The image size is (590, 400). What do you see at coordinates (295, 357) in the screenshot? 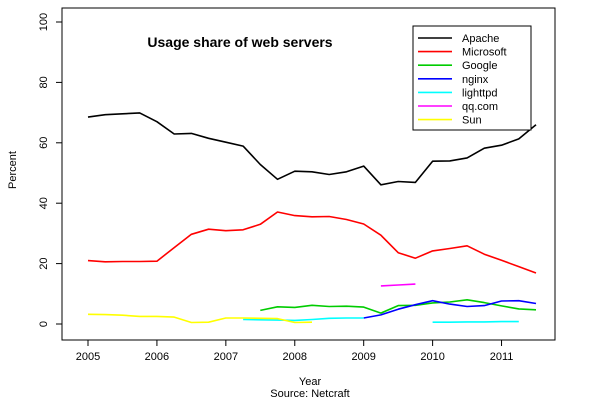
I see `x-tick-label: 2008` at bounding box center [295, 357].